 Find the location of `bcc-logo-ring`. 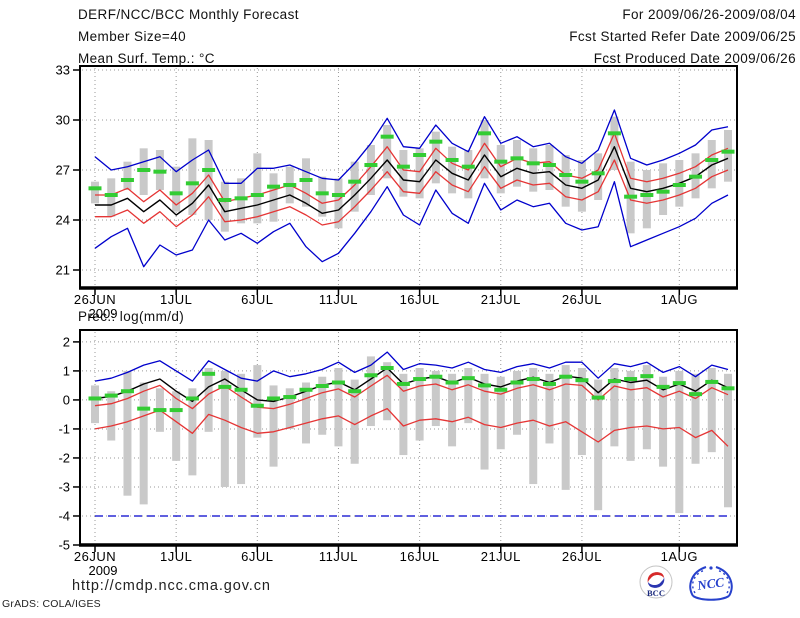

bcc-logo-ring is located at coordinates (656, 582).